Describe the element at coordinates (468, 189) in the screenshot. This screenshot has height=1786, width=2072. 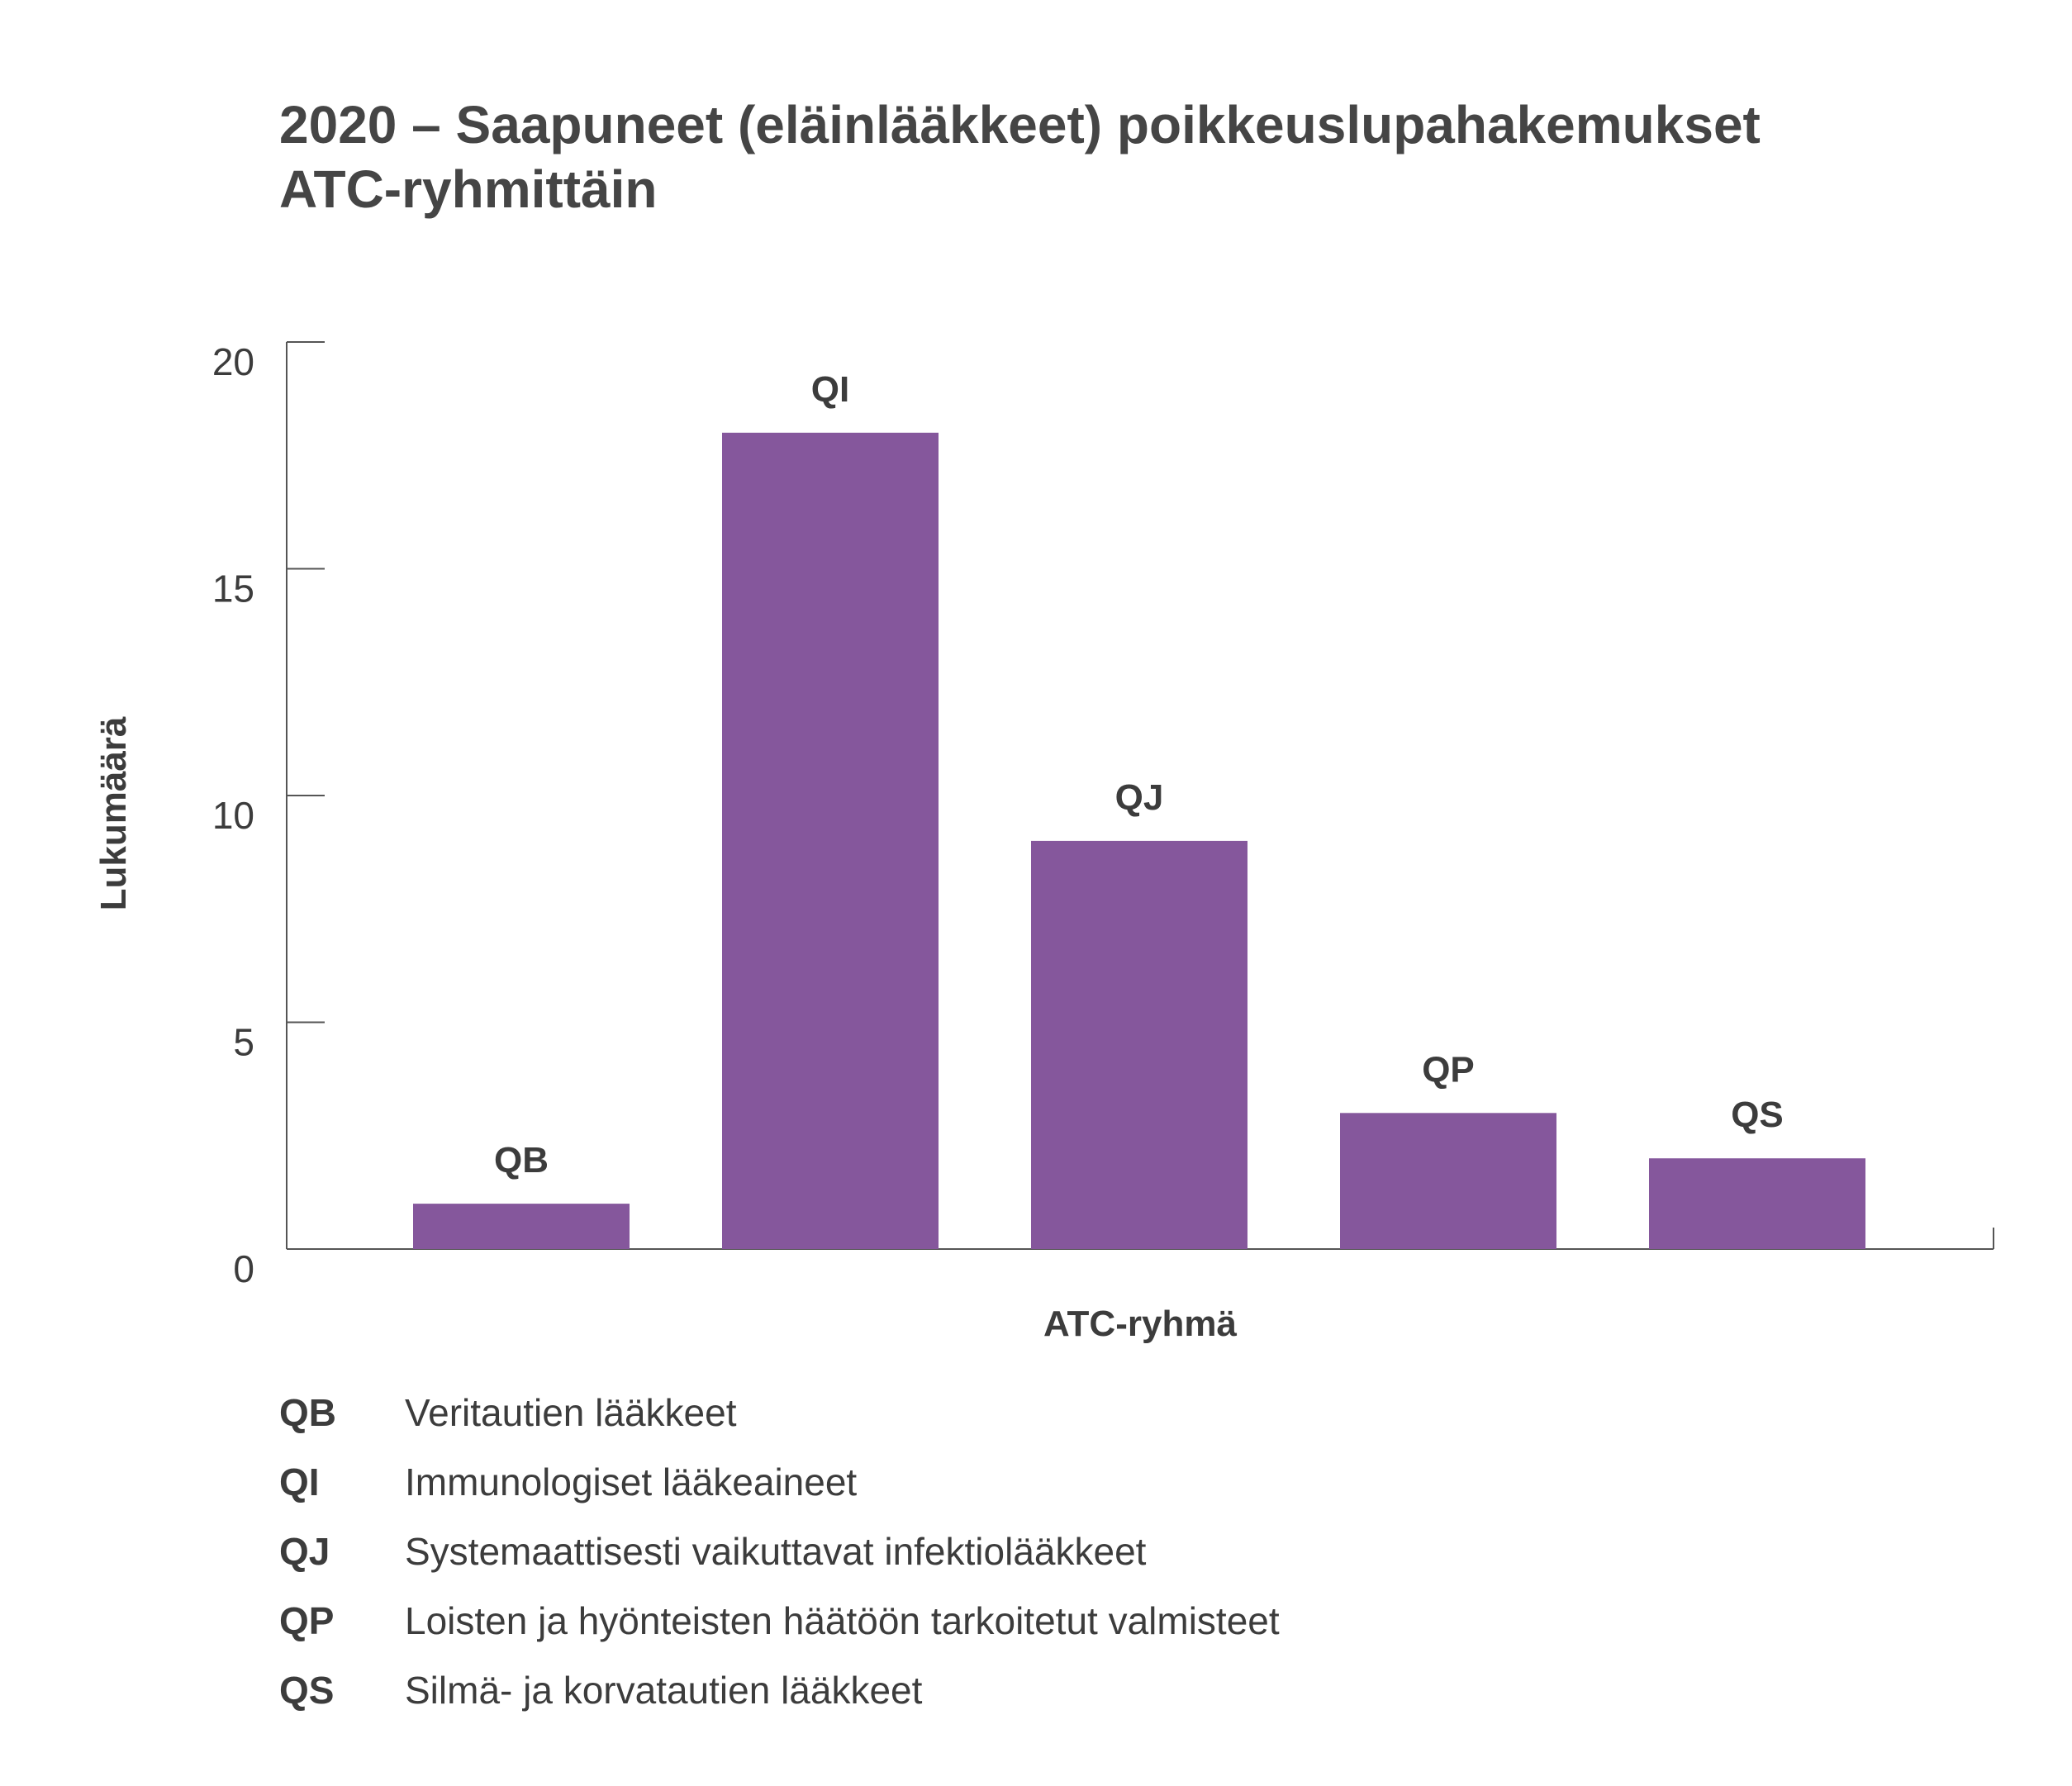
I see `chart-subtitle: ATC-ryhmittäin` at that location.